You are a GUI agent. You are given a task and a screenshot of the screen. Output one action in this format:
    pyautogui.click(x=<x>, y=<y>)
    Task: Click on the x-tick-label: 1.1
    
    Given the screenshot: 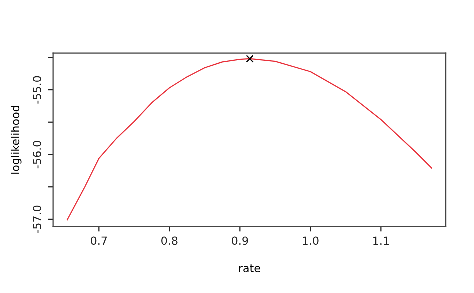 What is the action you would take?
    pyautogui.click(x=381, y=240)
    